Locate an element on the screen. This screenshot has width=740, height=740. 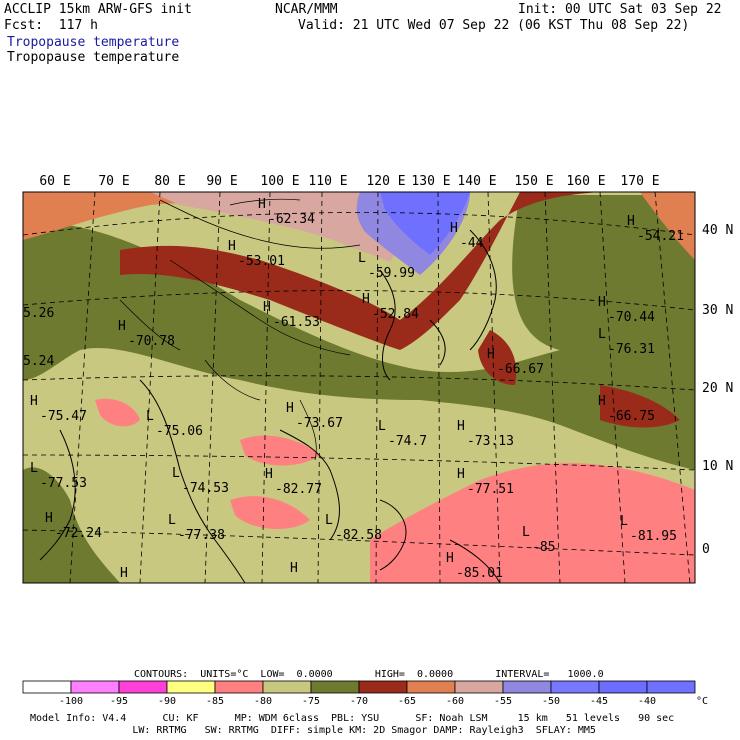
colorbar-label: -40 is located at coordinates (647, 701).